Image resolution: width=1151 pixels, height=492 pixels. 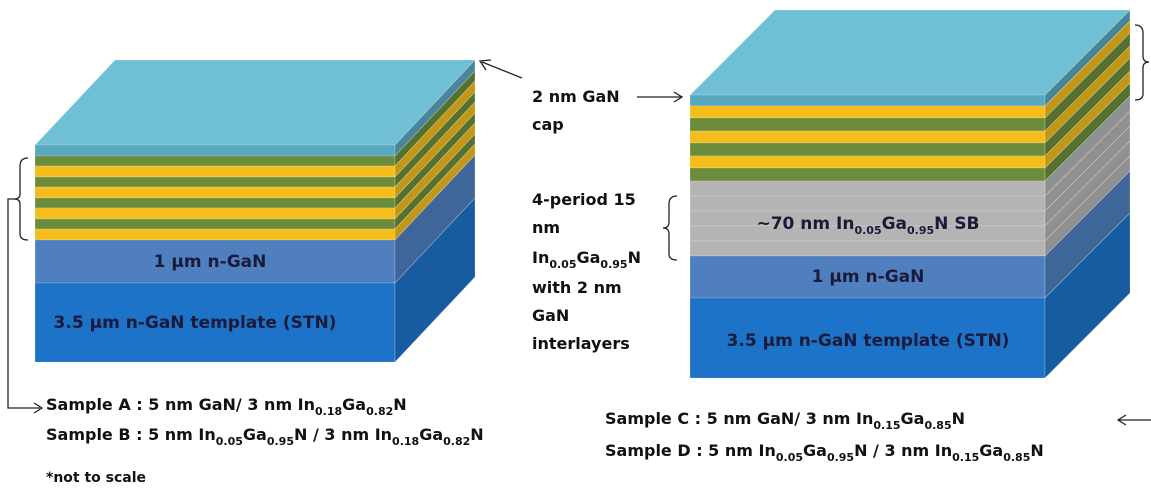 I want to click on sample-name: Sample C, so click(x=647, y=418).